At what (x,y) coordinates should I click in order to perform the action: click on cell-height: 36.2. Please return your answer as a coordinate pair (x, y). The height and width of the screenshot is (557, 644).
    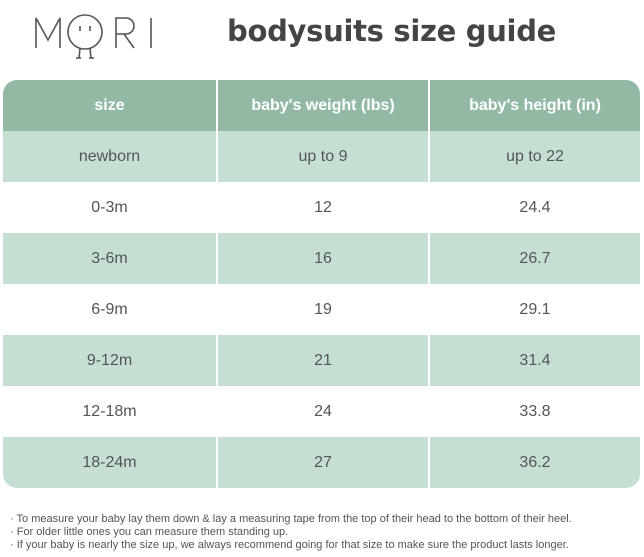
    Looking at the image, I should click on (535, 462).